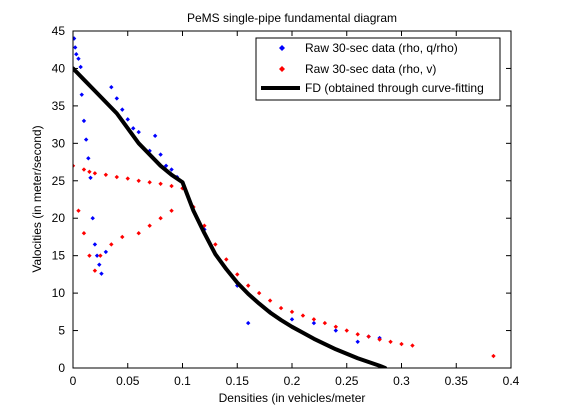  I want to click on x-tick-label: 0.15, so click(238, 381).